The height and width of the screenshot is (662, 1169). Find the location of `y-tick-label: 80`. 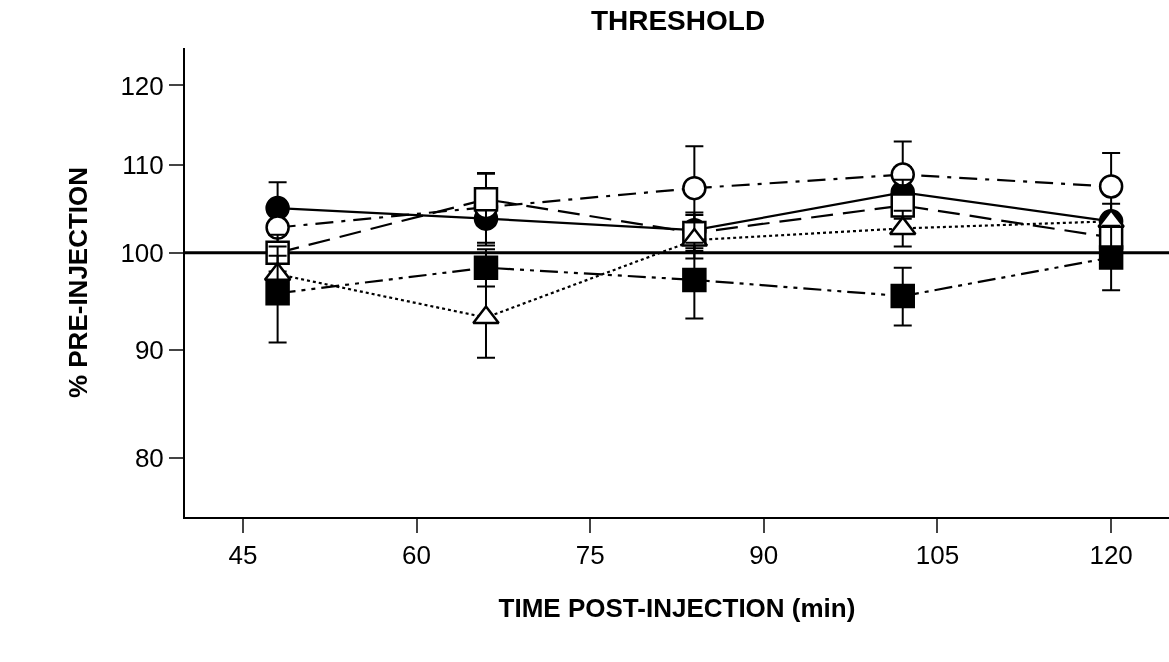

y-tick-label: 80 is located at coordinates (149, 457).